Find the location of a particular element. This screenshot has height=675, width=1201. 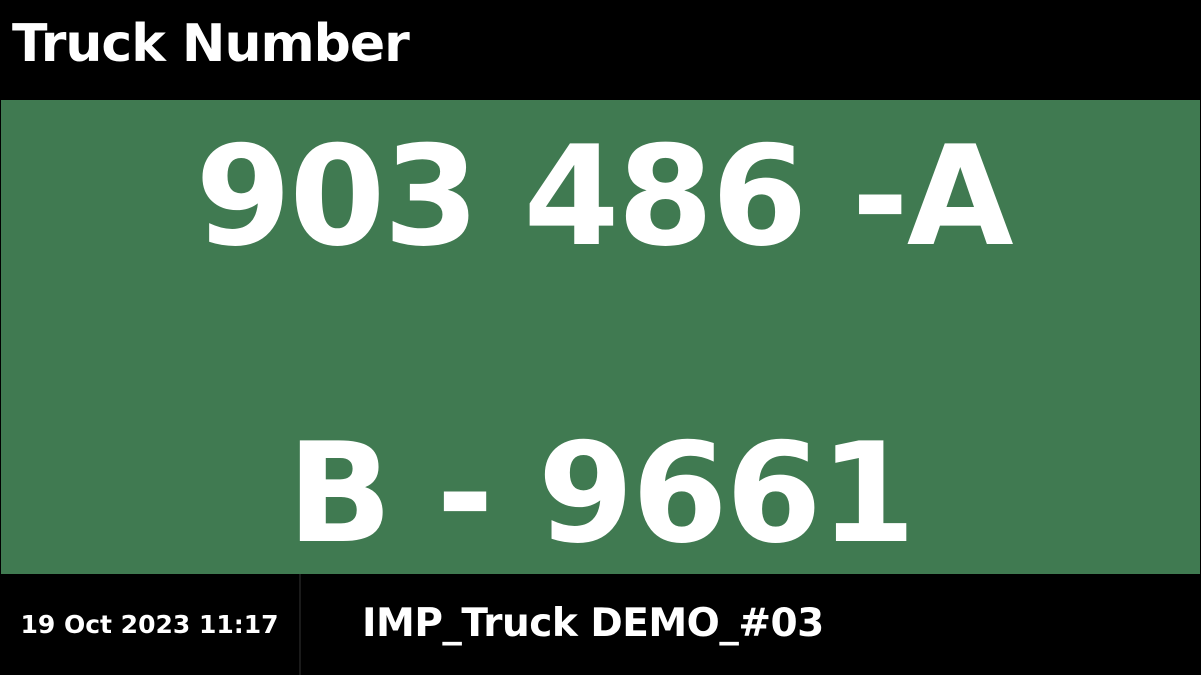

datetime-label: 19 Oct 2023 11:17 is located at coordinates (150, 624).